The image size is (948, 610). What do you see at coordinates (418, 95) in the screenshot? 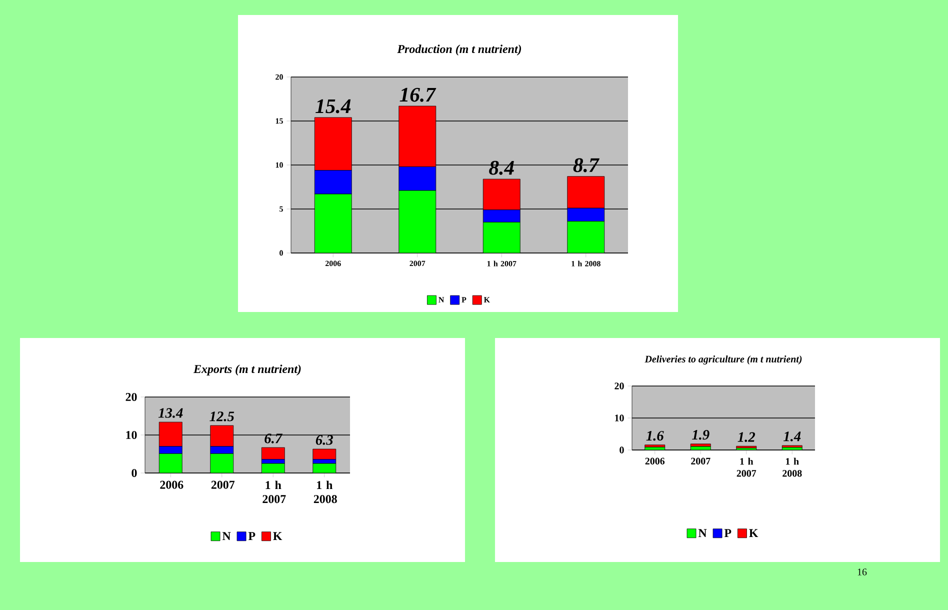
I see `total-label: 16.7` at bounding box center [418, 95].